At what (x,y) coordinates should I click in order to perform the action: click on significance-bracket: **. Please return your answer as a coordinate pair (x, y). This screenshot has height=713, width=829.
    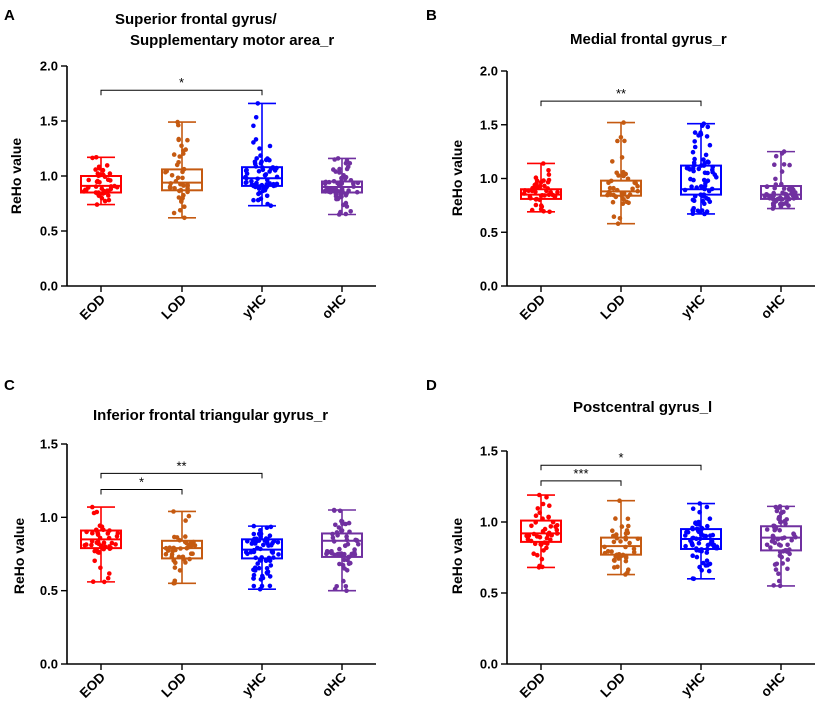
    Looking at the image, I should click on (621, 96).